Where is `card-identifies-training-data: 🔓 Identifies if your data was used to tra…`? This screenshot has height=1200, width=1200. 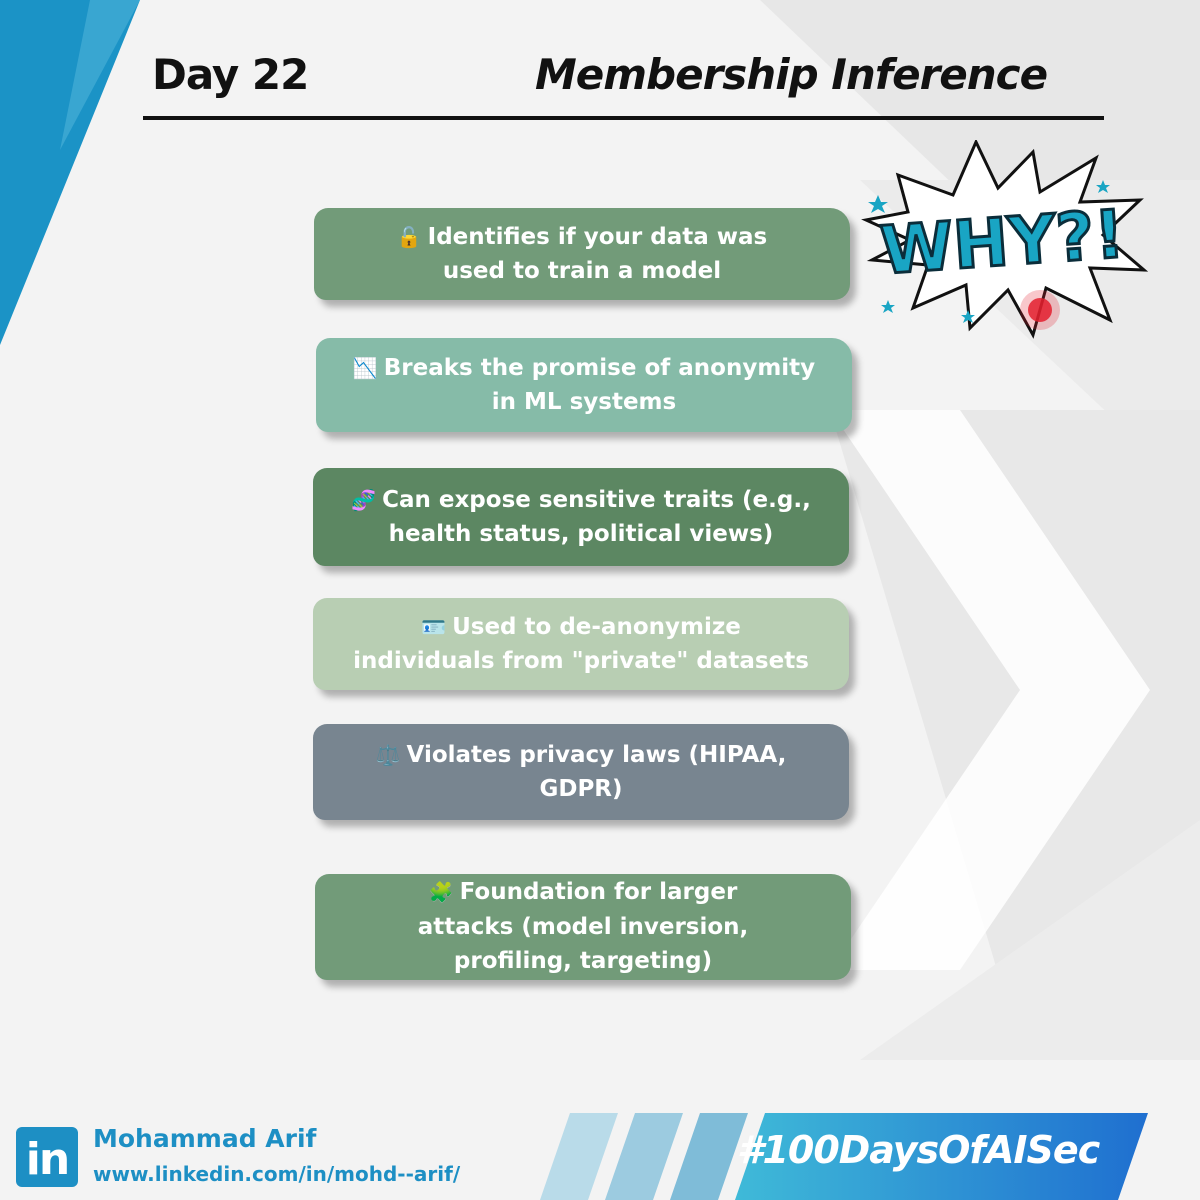 card-identifies-training-data: 🔓 Identifies if your data was used to tra… is located at coordinates (582, 254).